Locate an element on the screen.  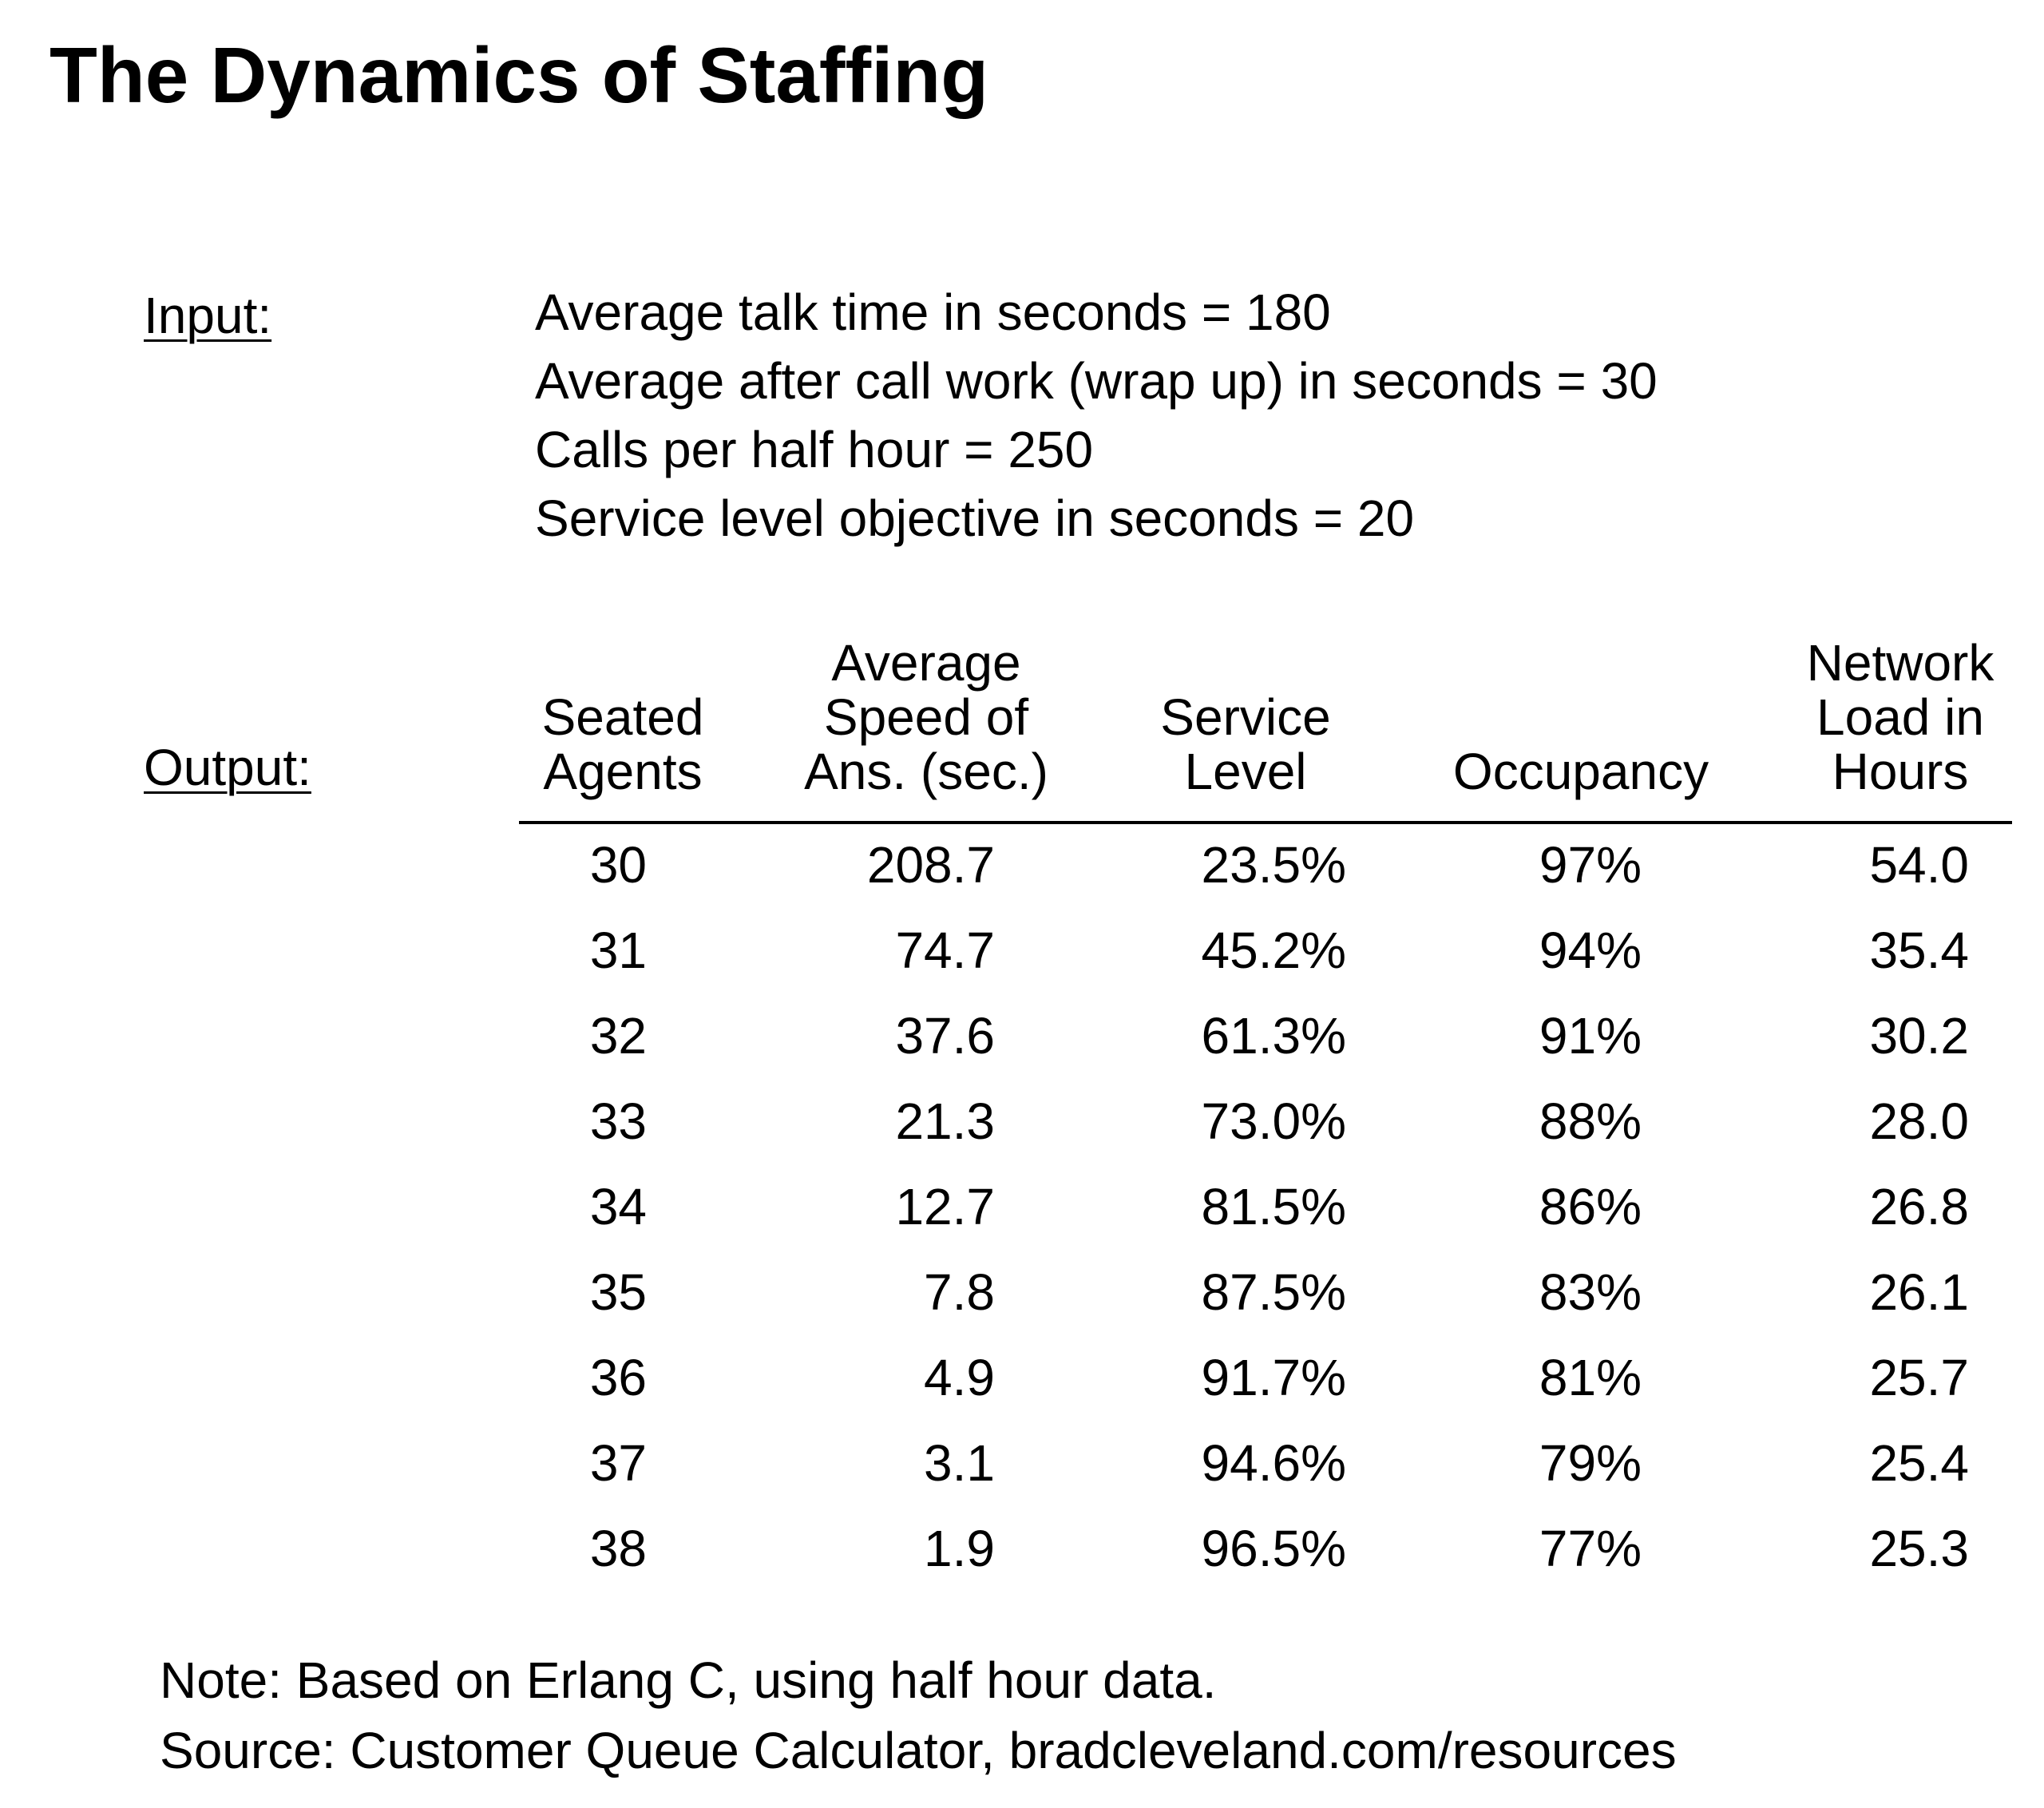
cell-network-load: 30.2 is located at coordinates (1919, 1036).